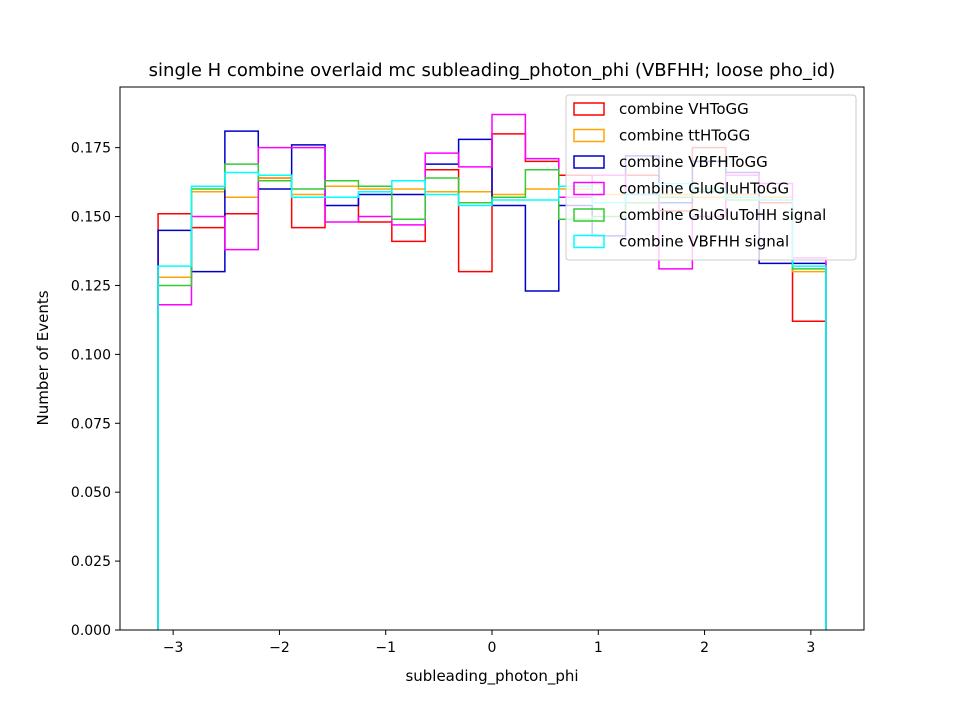  I want to click on legend-label: combine GluGluHToGG, so click(704, 189).